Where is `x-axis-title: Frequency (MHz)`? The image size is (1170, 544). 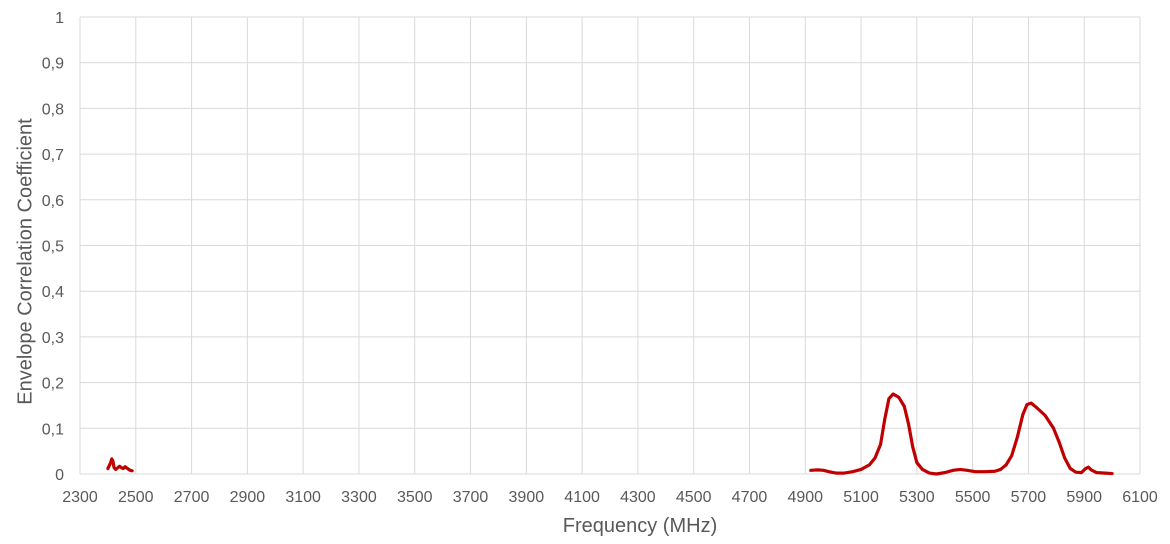
x-axis-title: Frequency (MHz) is located at coordinates (640, 526).